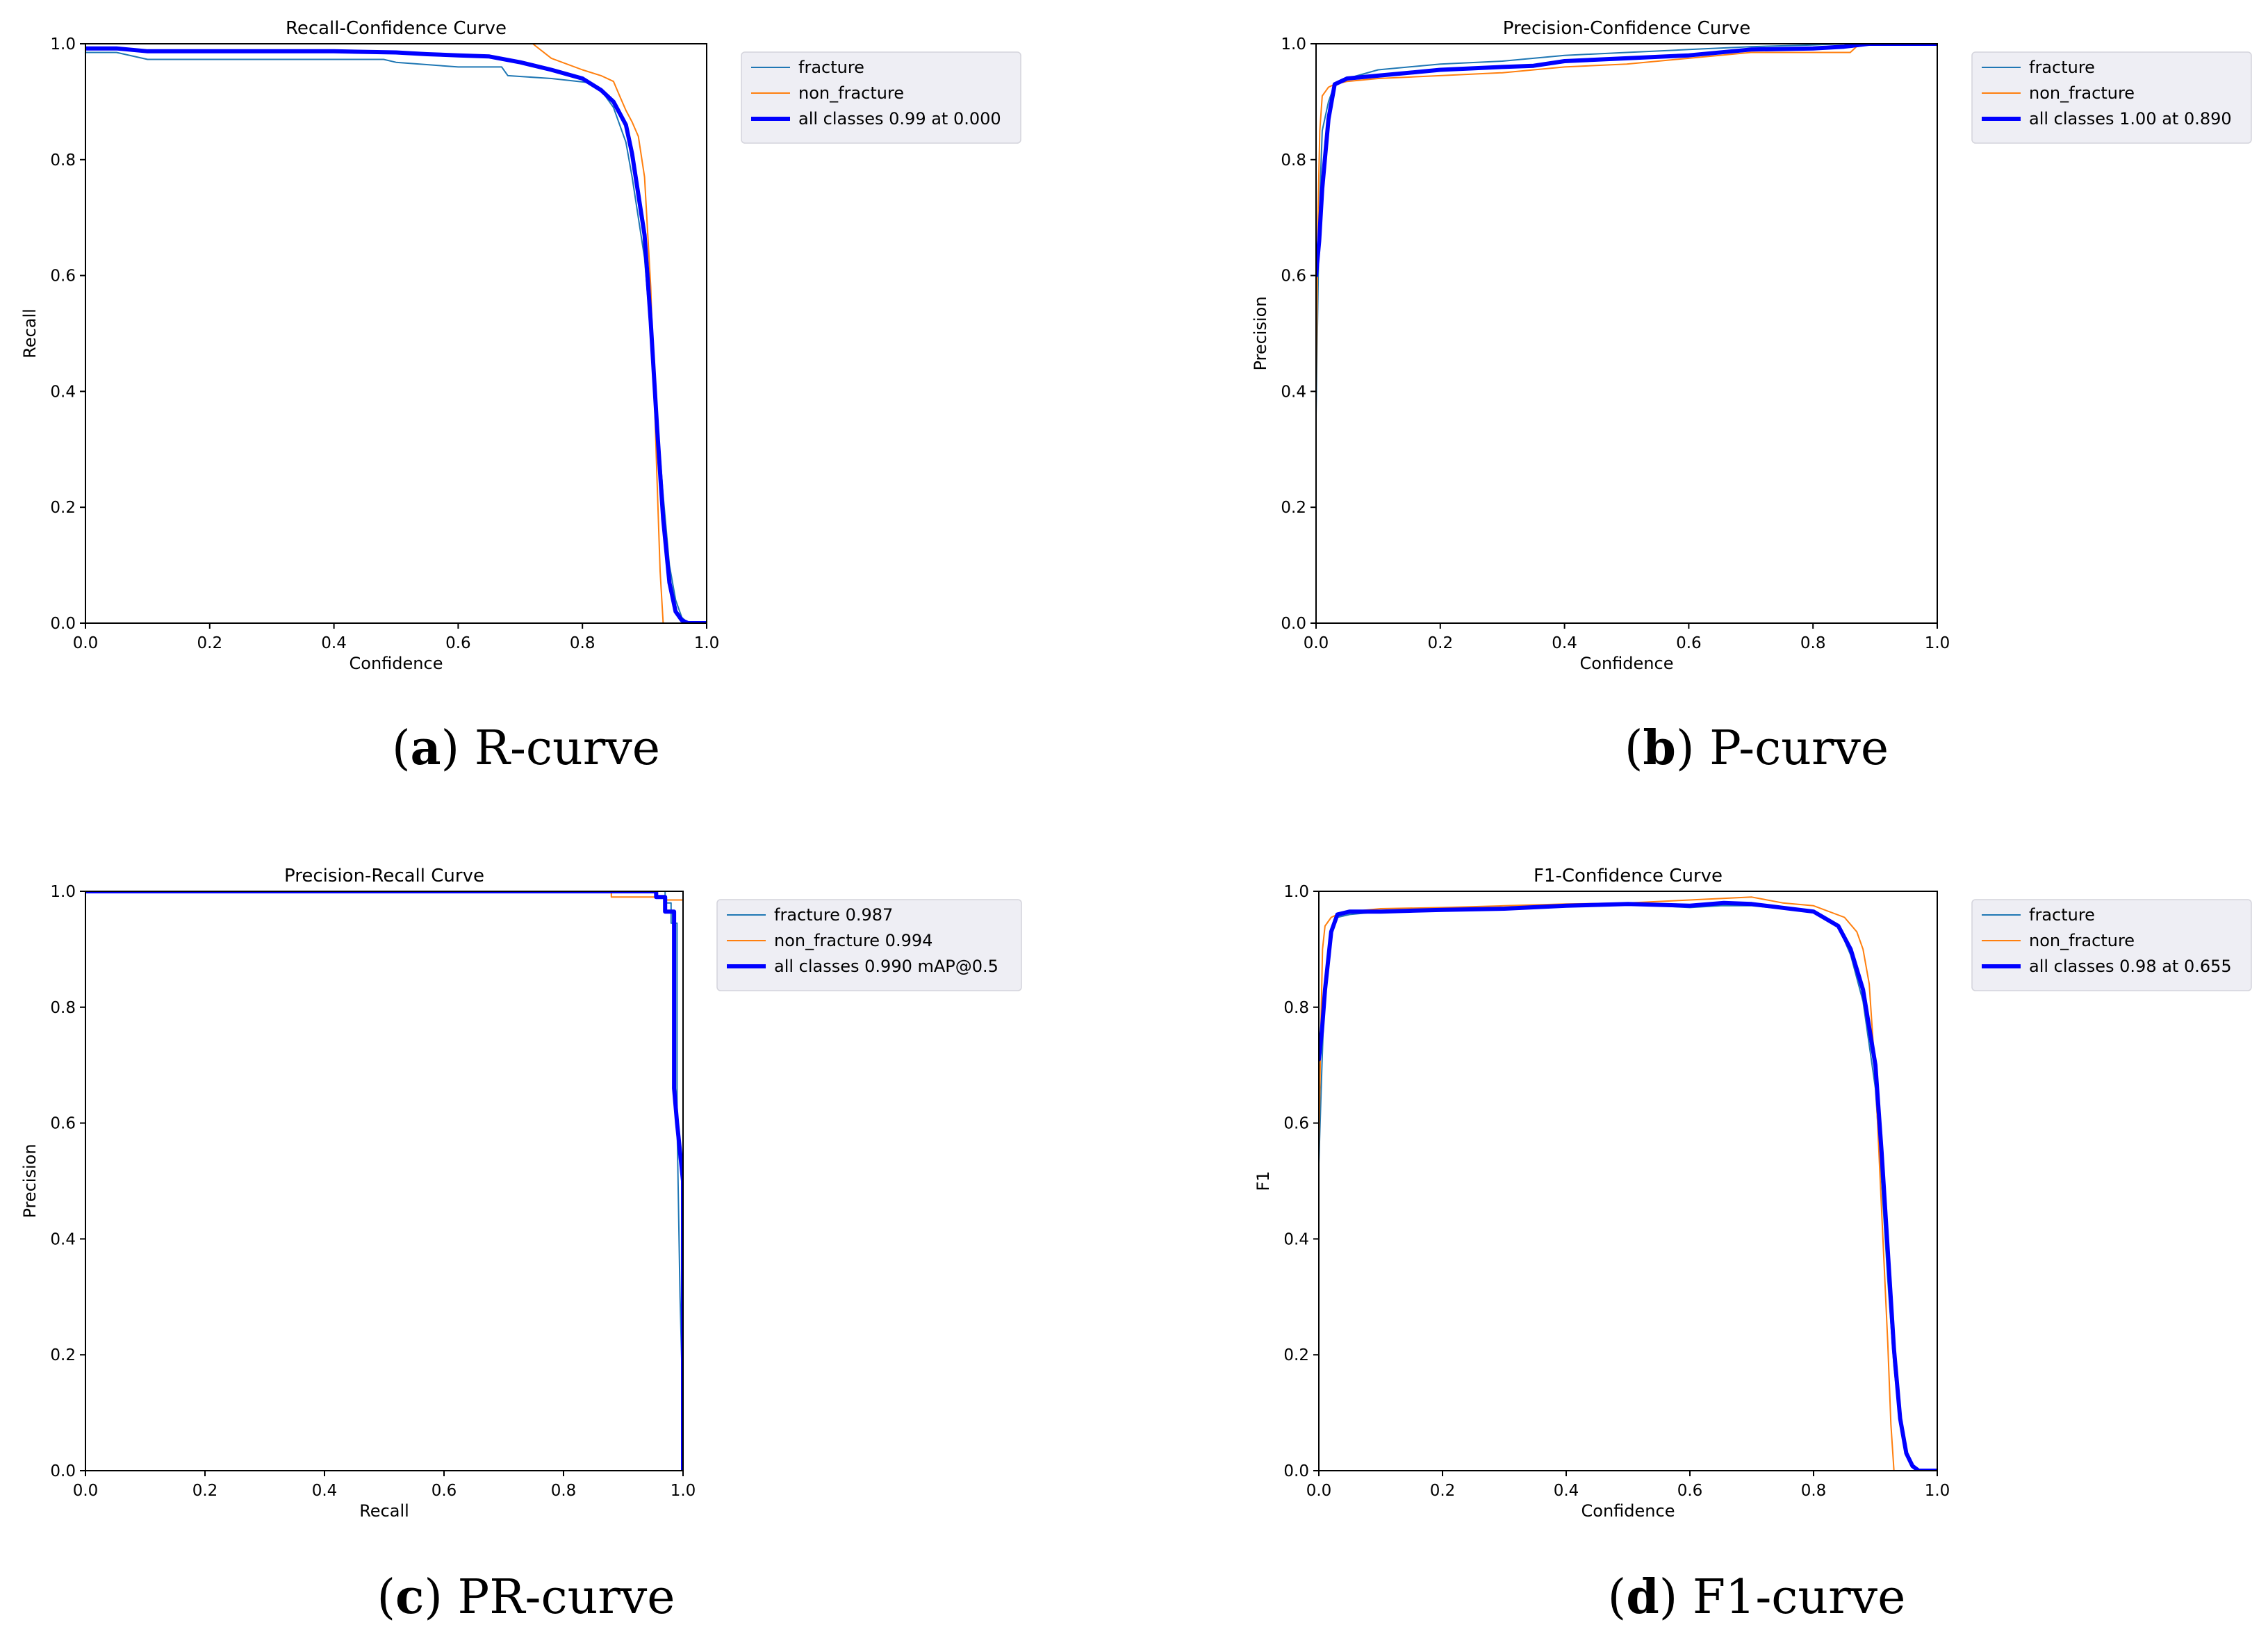  I want to click on x-axis-label: Recall, so click(384, 1511).